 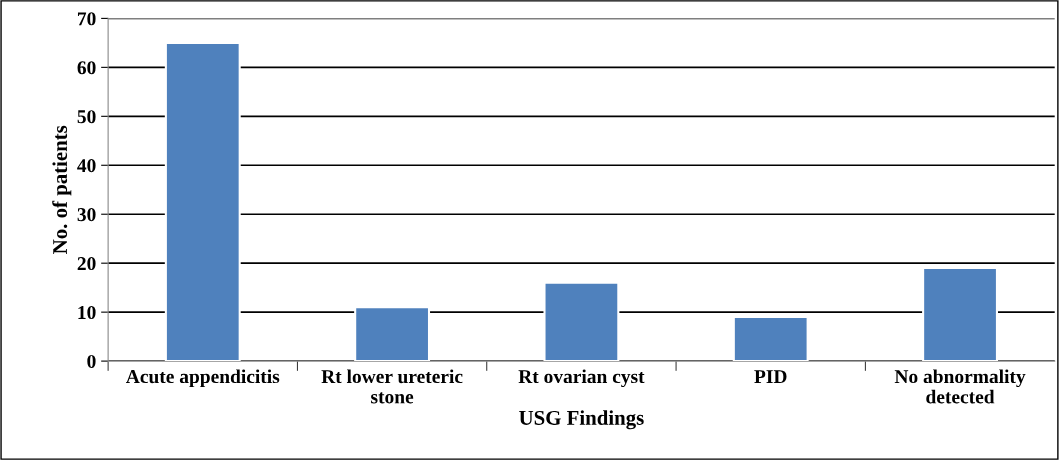 I want to click on y-tick-label: 20, so click(x=86, y=264).